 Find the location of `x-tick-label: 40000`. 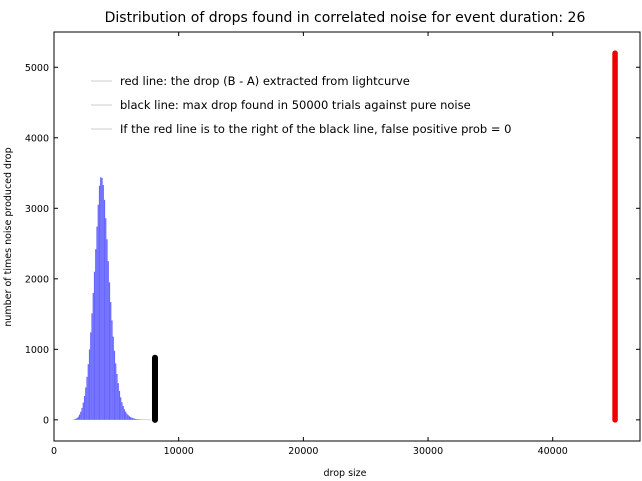

x-tick-label: 40000 is located at coordinates (553, 451).